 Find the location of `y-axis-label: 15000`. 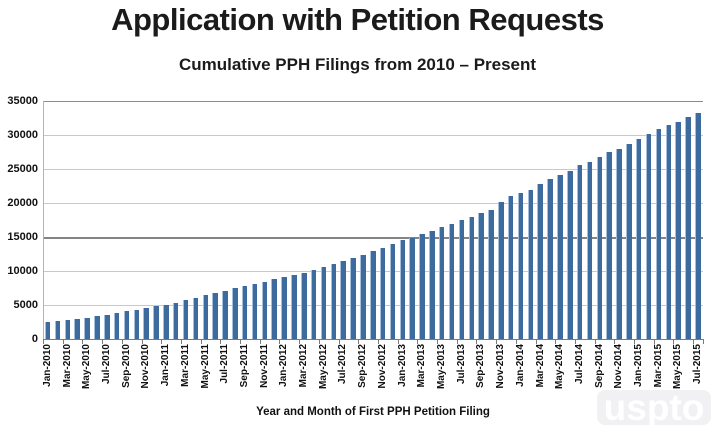

y-axis-label: 15000 is located at coordinates (22, 237).